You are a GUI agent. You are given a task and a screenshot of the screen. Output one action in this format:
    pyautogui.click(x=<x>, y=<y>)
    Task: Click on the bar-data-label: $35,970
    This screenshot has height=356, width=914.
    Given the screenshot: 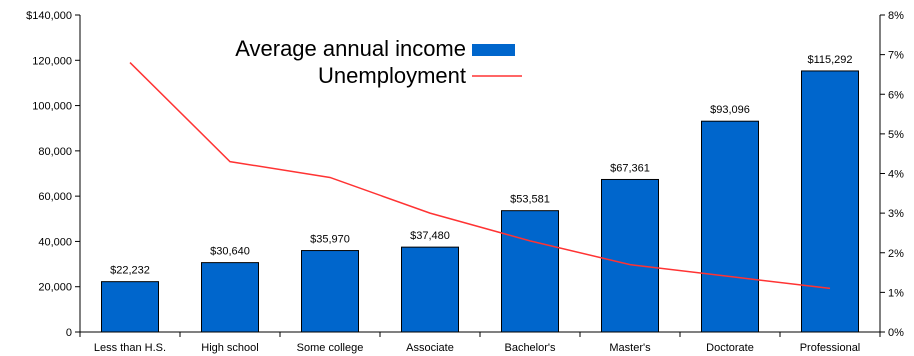 What is the action you would take?
    pyautogui.click(x=330, y=240)
    